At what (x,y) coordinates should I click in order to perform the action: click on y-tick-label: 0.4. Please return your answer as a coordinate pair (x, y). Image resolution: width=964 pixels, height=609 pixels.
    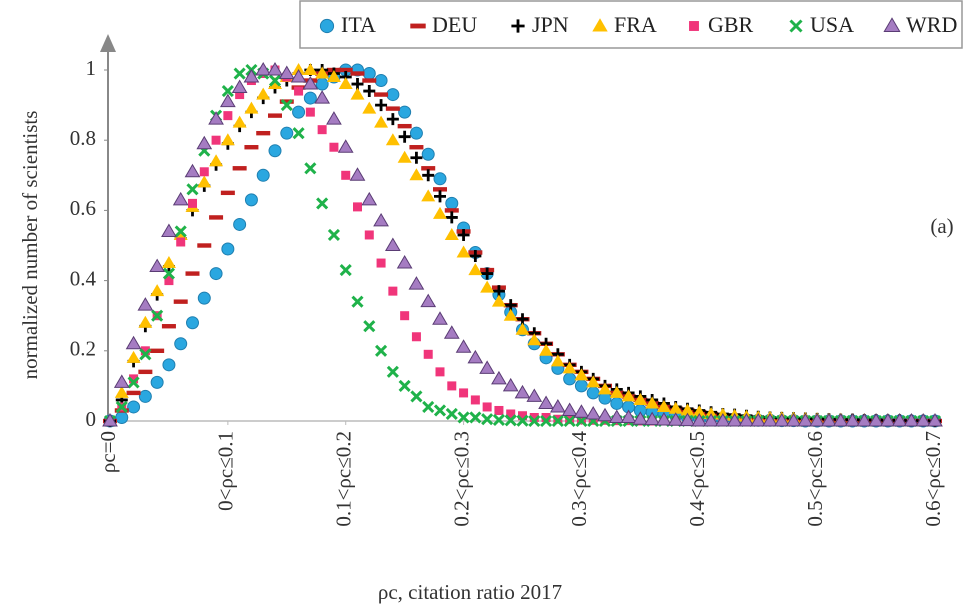
    Looking at the image, I should click on (83, 278).